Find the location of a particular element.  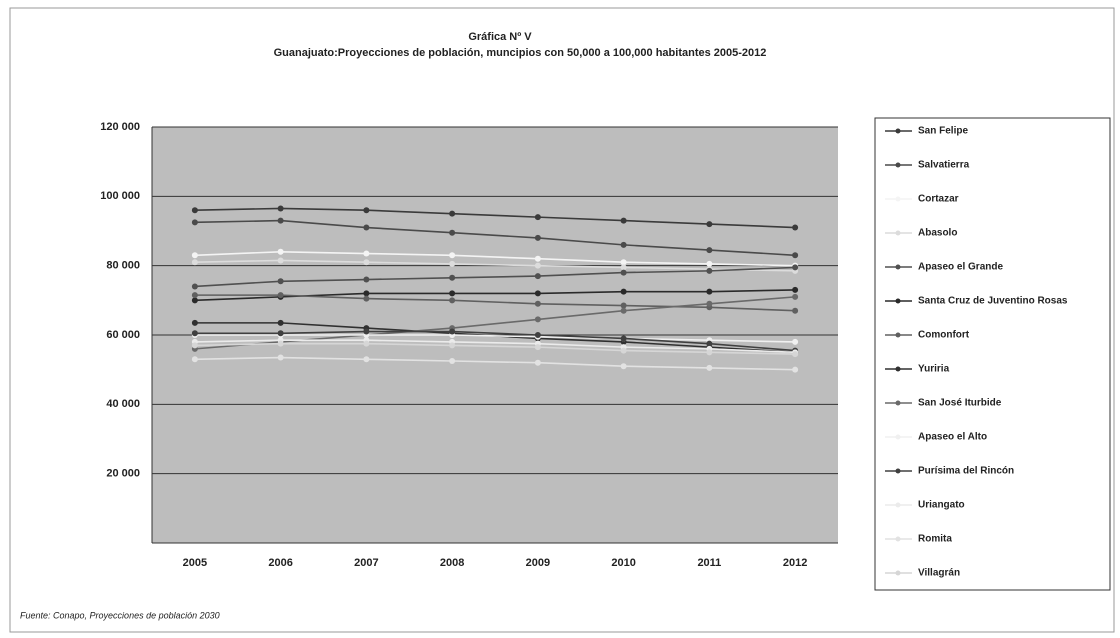

y-tick-label: 20 000 is located at coordinates (123, 474).